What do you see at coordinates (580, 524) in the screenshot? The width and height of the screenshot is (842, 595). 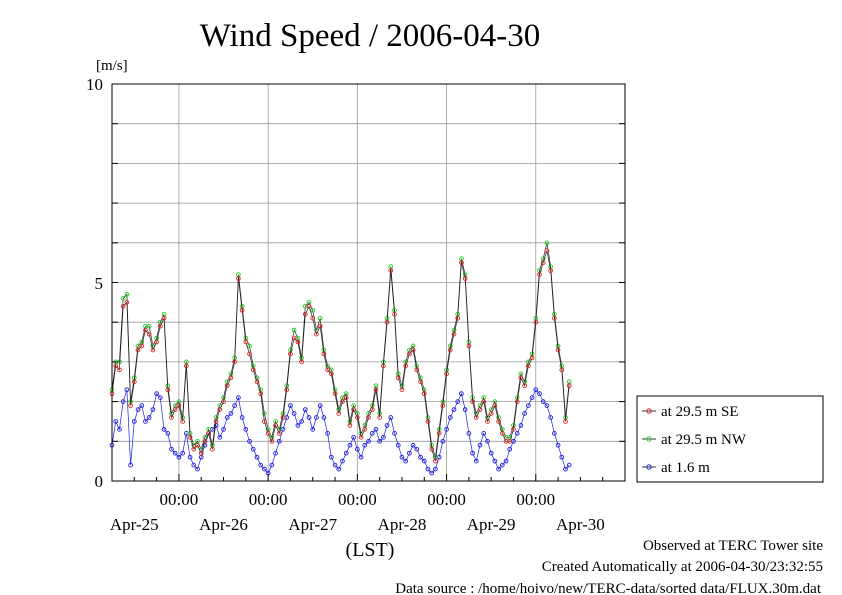 I see `x-day-label: Apr-30` at bounding box center [580, 524].